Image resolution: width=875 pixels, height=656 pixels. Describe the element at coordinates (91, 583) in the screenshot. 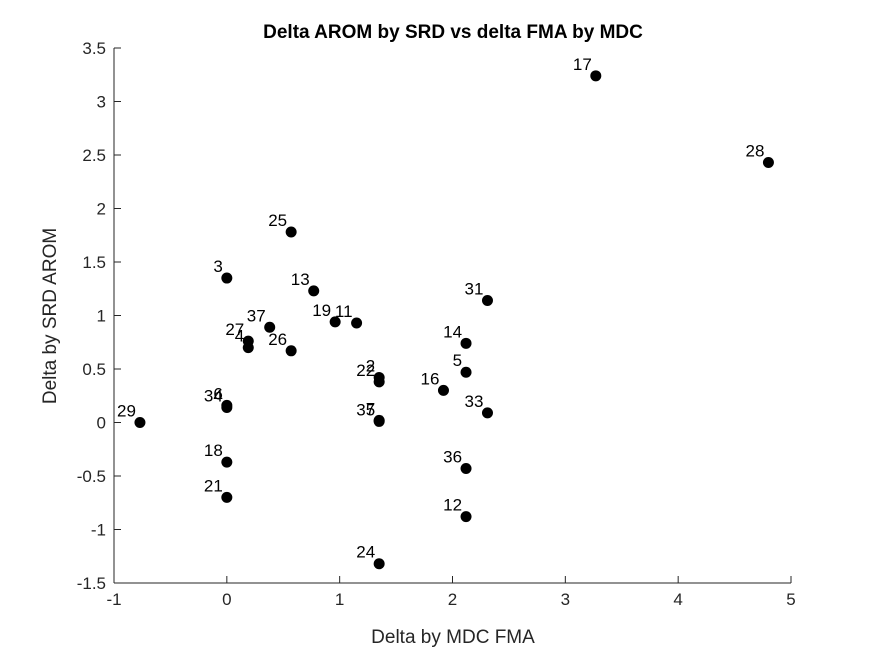

I see `y-tick-label: -1.5` at that location.